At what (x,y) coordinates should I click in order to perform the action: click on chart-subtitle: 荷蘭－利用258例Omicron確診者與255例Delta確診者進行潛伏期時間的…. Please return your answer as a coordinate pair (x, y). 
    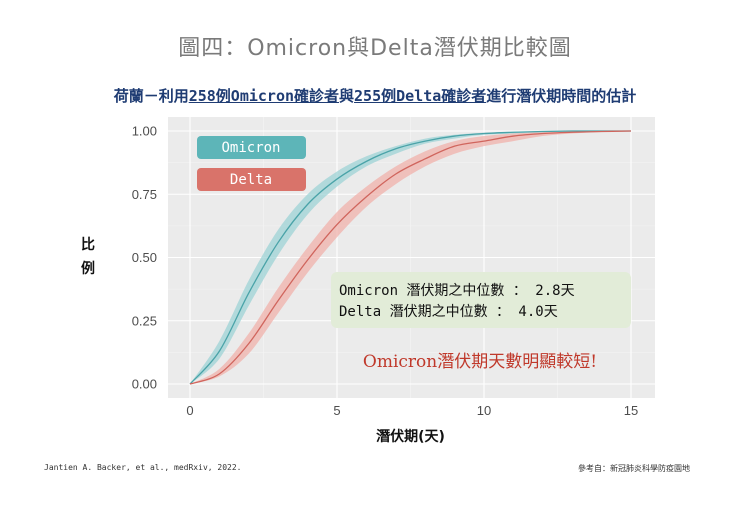
    Looking at the image, I should click on (375, 95).